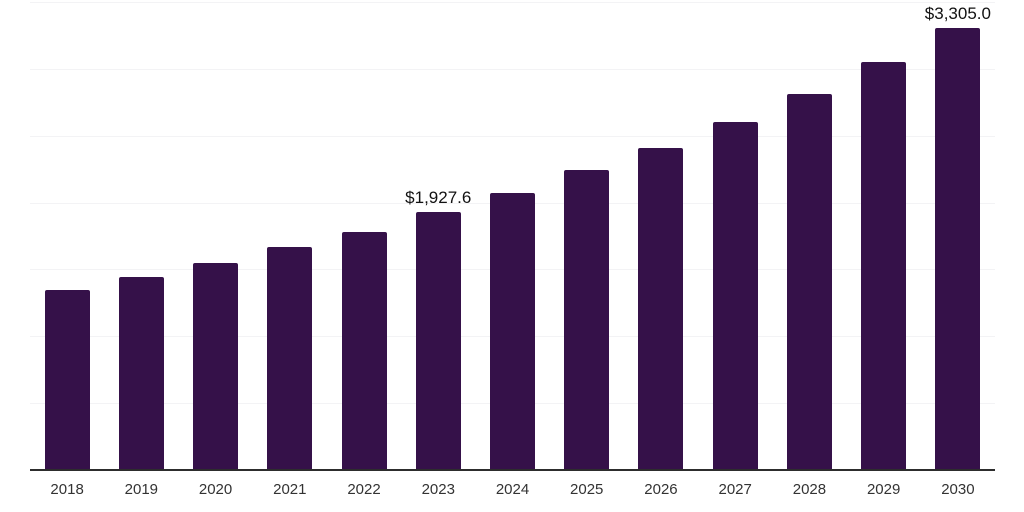  What do you see at coordinates (216, 366) in the screenshot?
I see `bar-2020` at bounding box center [216, 366].